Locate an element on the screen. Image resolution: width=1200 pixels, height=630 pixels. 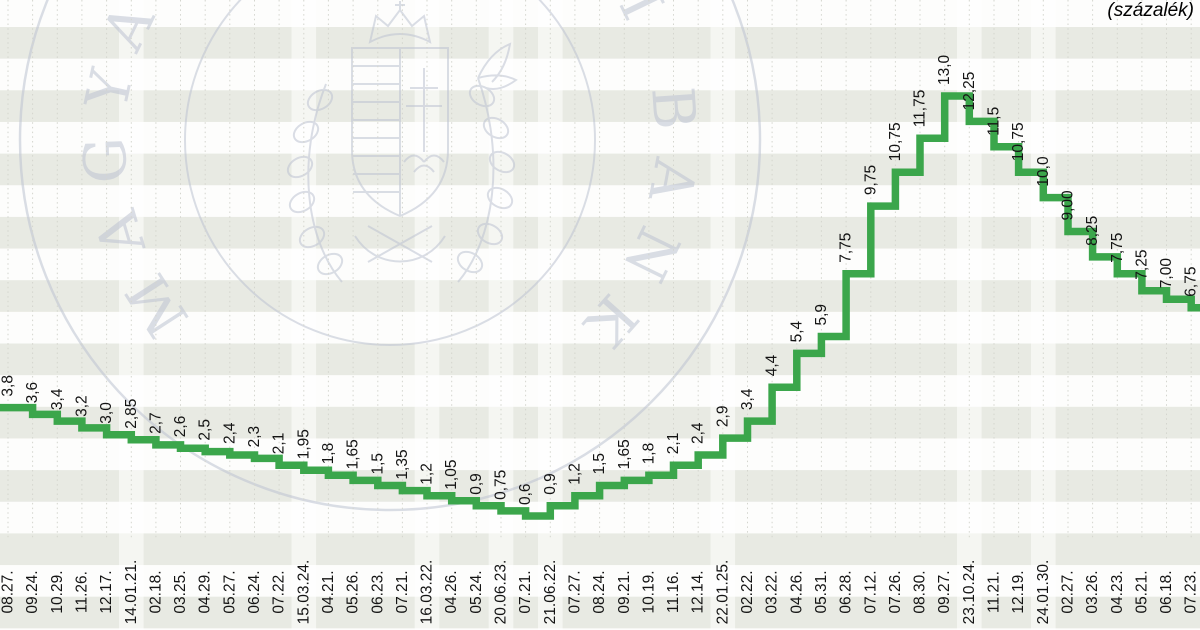
date-label: 07.26. is located at coordinates (895, 591).